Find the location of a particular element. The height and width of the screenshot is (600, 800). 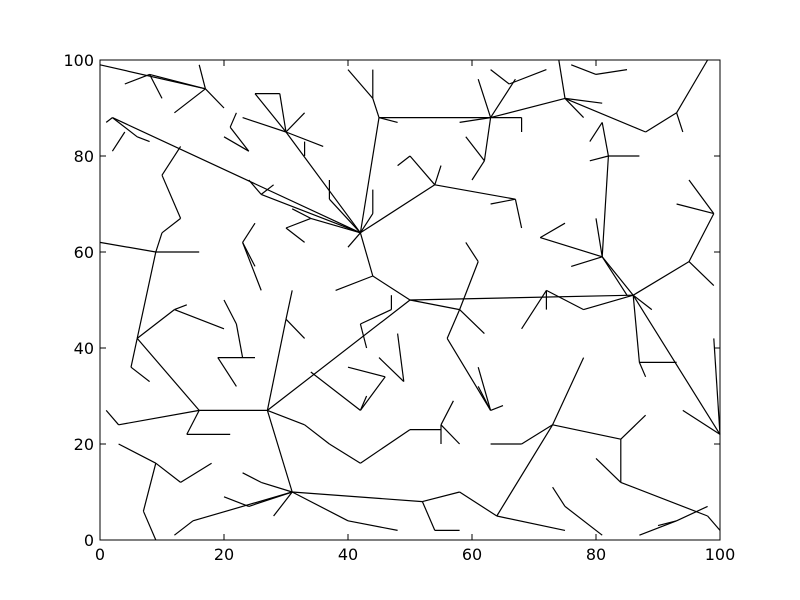

x-tick-label: 60 is located at coordinates (472, 554).